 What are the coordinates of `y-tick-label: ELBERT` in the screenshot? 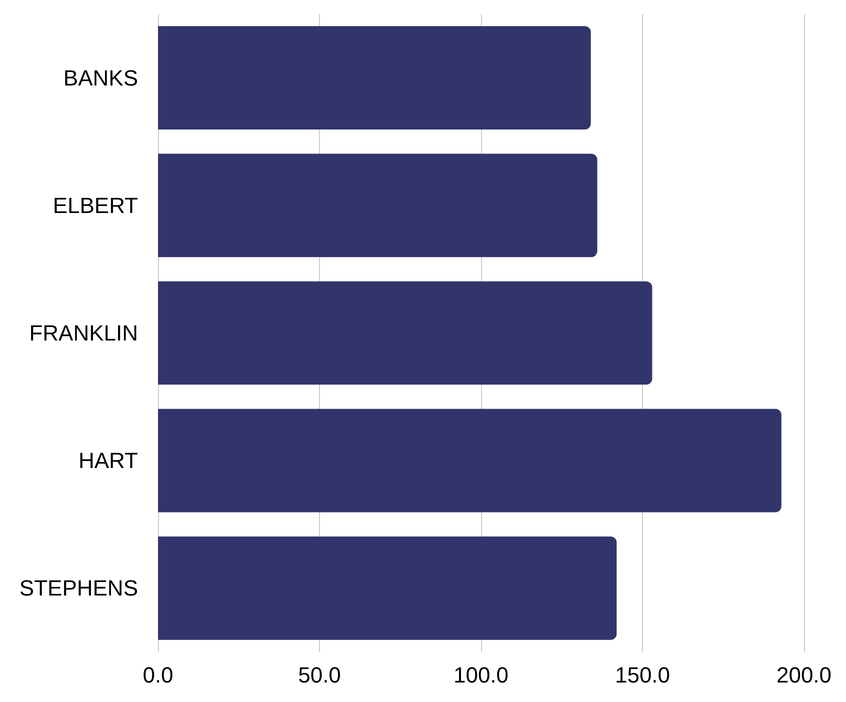 It's located at (95, 205).